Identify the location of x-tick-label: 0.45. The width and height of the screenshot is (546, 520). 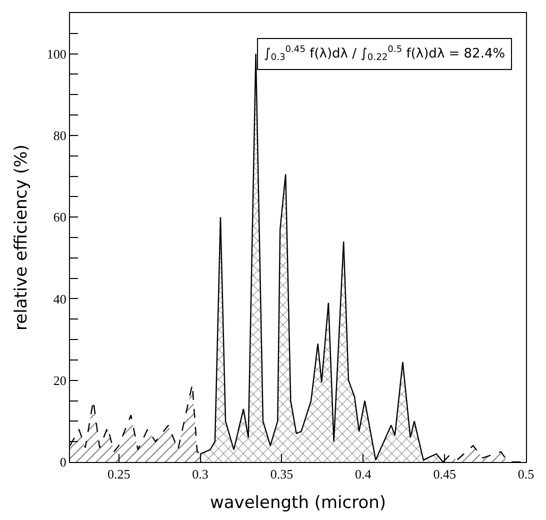
(444, 474).